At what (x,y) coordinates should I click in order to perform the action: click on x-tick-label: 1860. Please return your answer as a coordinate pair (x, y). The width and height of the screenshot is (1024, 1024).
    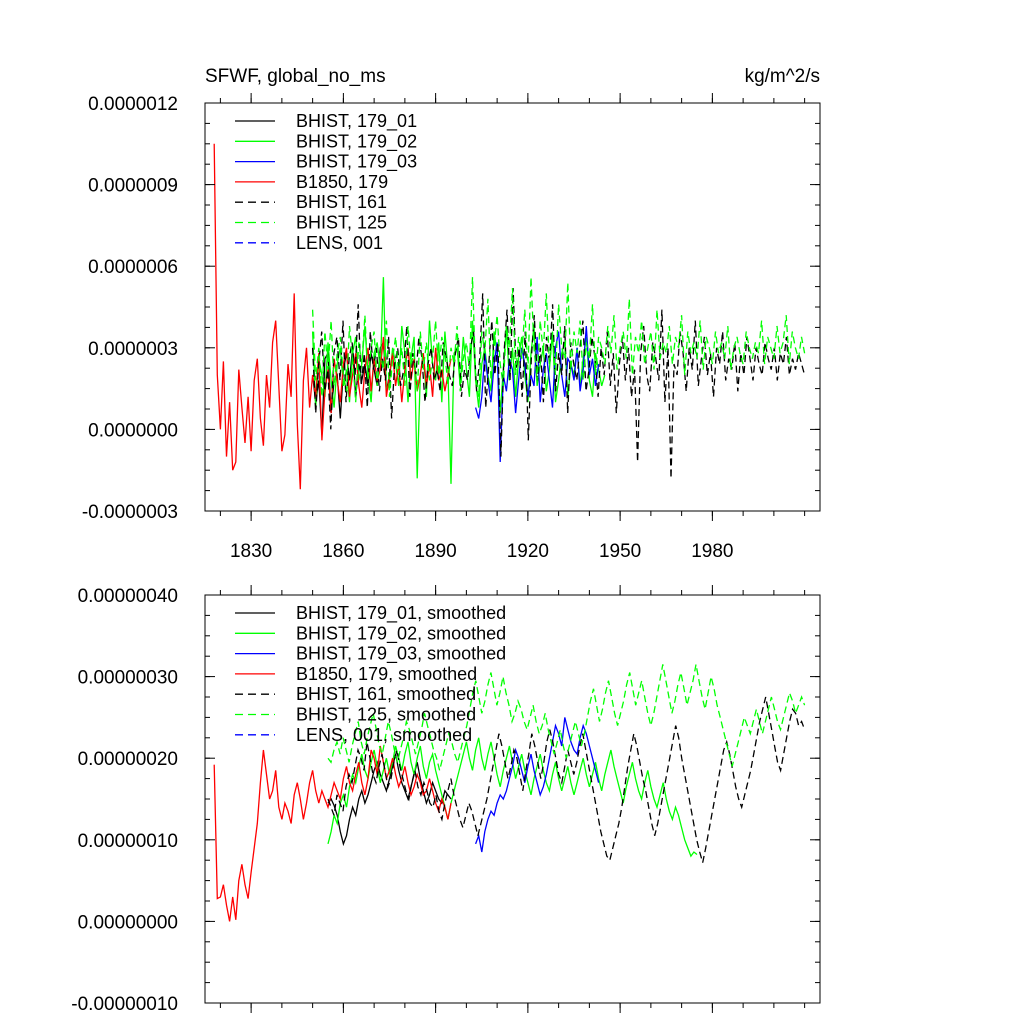
    Looking at the image, I should click on (343, 551).